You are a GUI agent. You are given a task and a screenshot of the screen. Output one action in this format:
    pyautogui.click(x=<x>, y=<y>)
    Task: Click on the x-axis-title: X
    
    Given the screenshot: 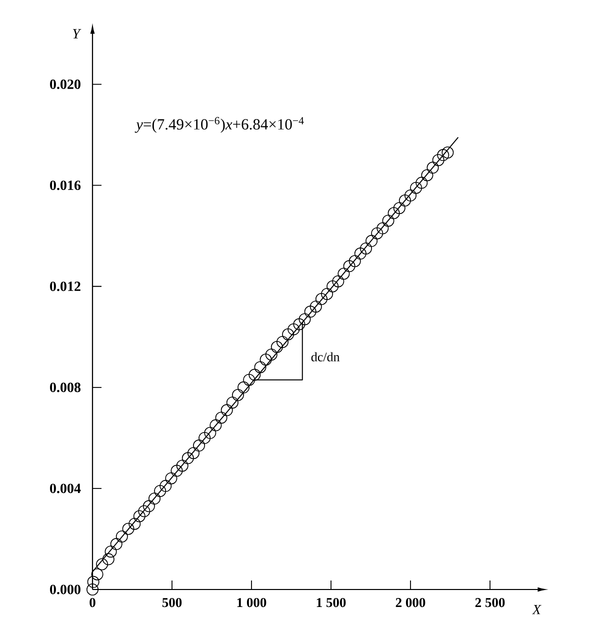 What is the action you would take?
    pyautogui.click(x=537, y=609)
    